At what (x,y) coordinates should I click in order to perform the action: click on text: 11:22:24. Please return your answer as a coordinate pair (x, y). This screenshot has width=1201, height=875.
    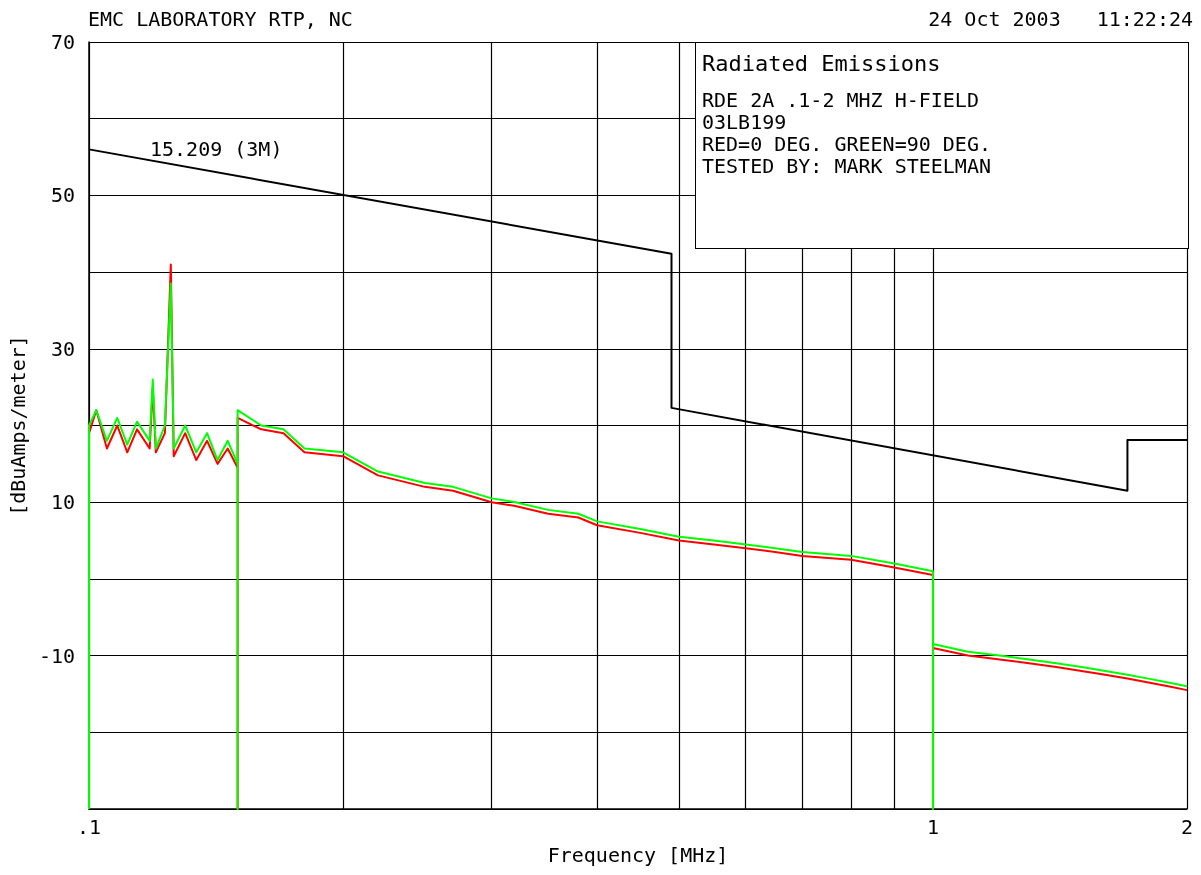
    Looking at the image, I should click on (1144, 19).